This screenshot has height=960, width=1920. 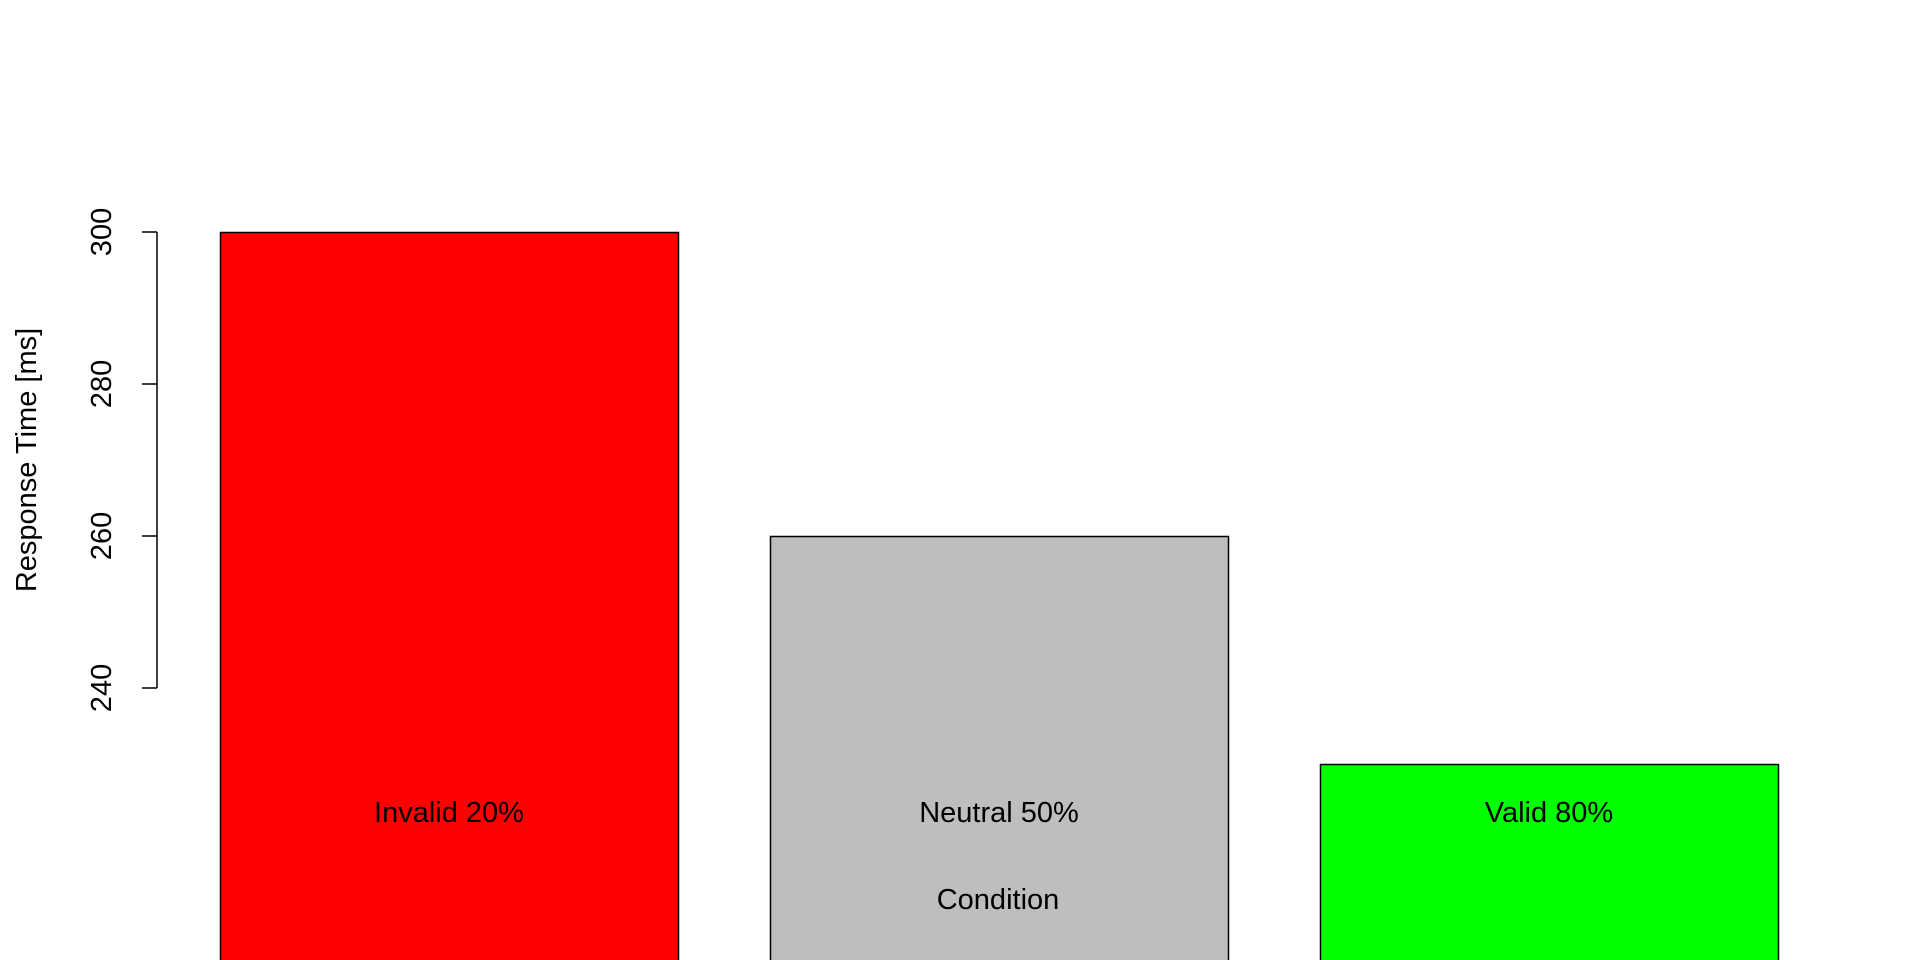 What do you see at coordinates (27, 460) in the screenshot?
I see `y-axis-title: Response Time [ms]` at bounding box center [27, 460].